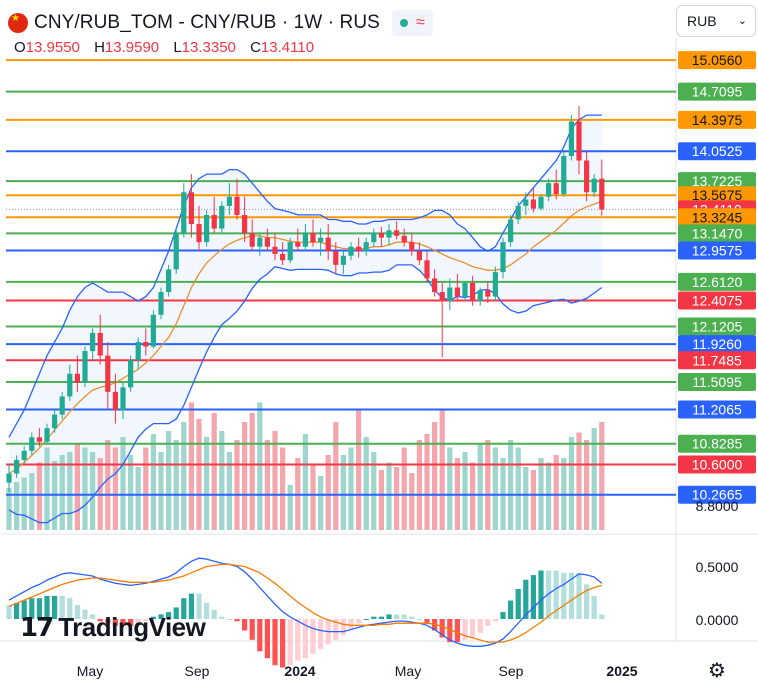  I want to click on price-label: 12.1205, so click(717, 327).